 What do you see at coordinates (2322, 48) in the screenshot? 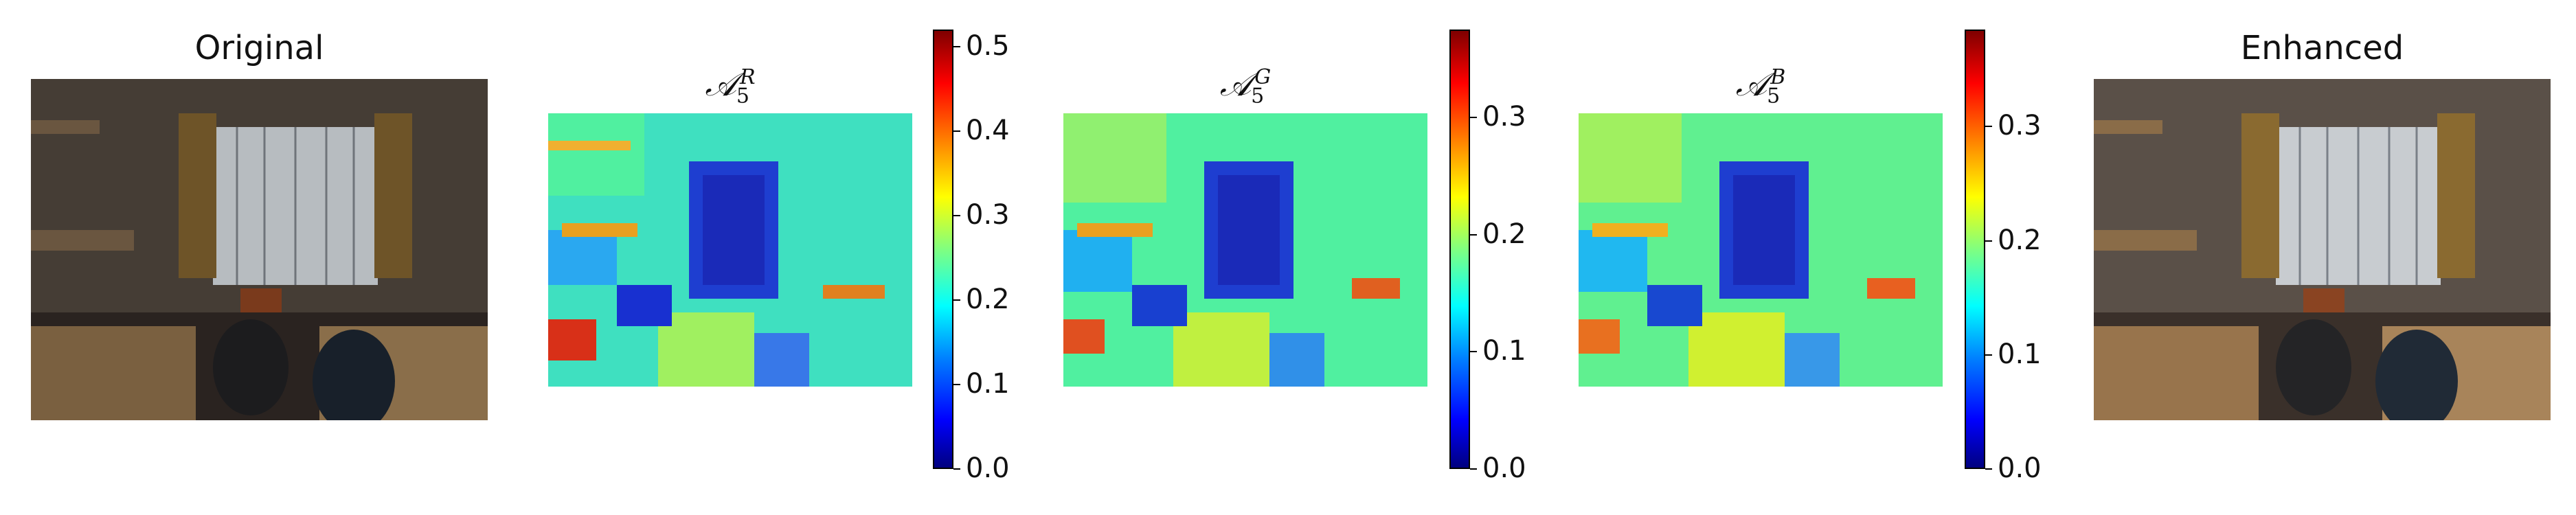
I see `enhanced-title: Enhanced` at bounding box center [2322, 48].